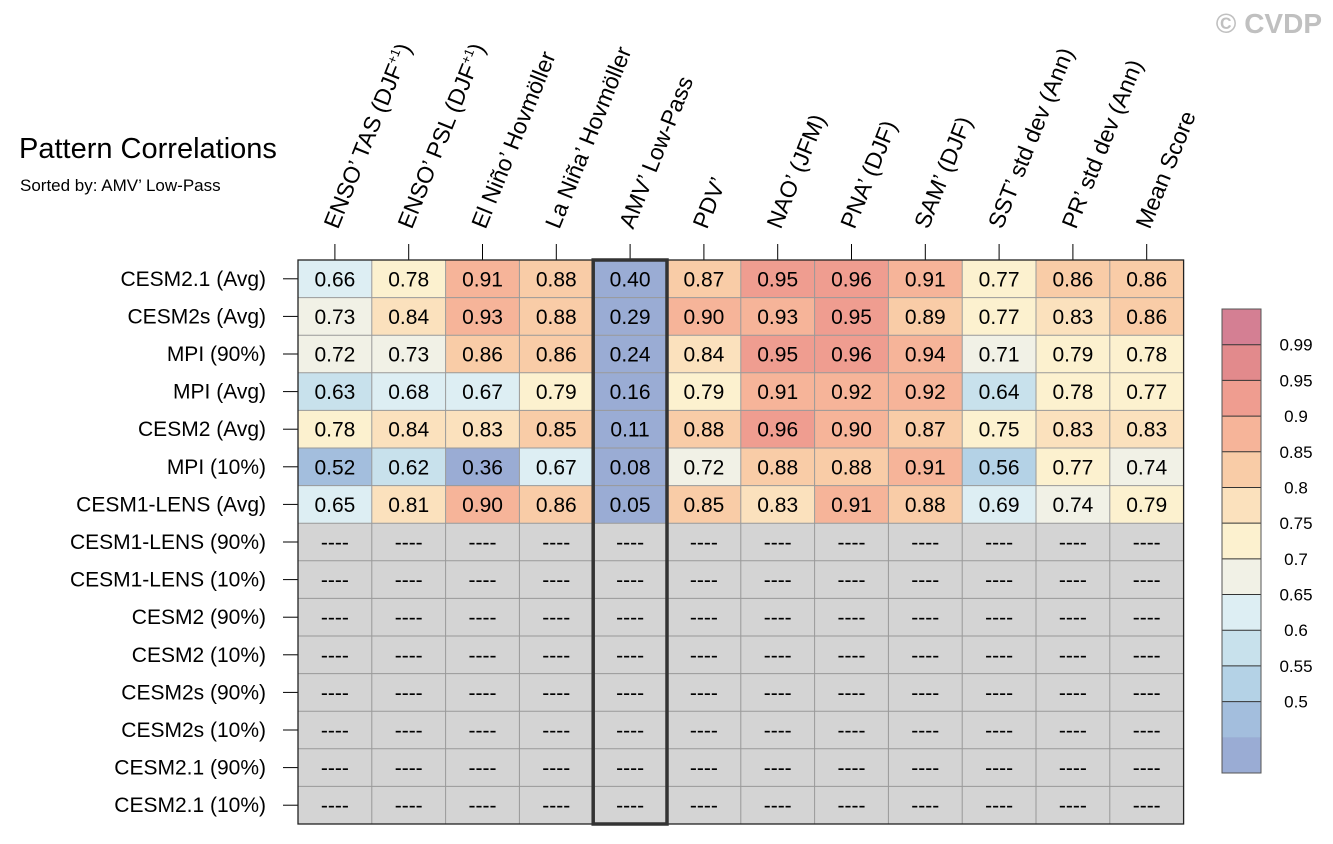  I want to click on row-label: CESM2 (90%), so click(199, 617).